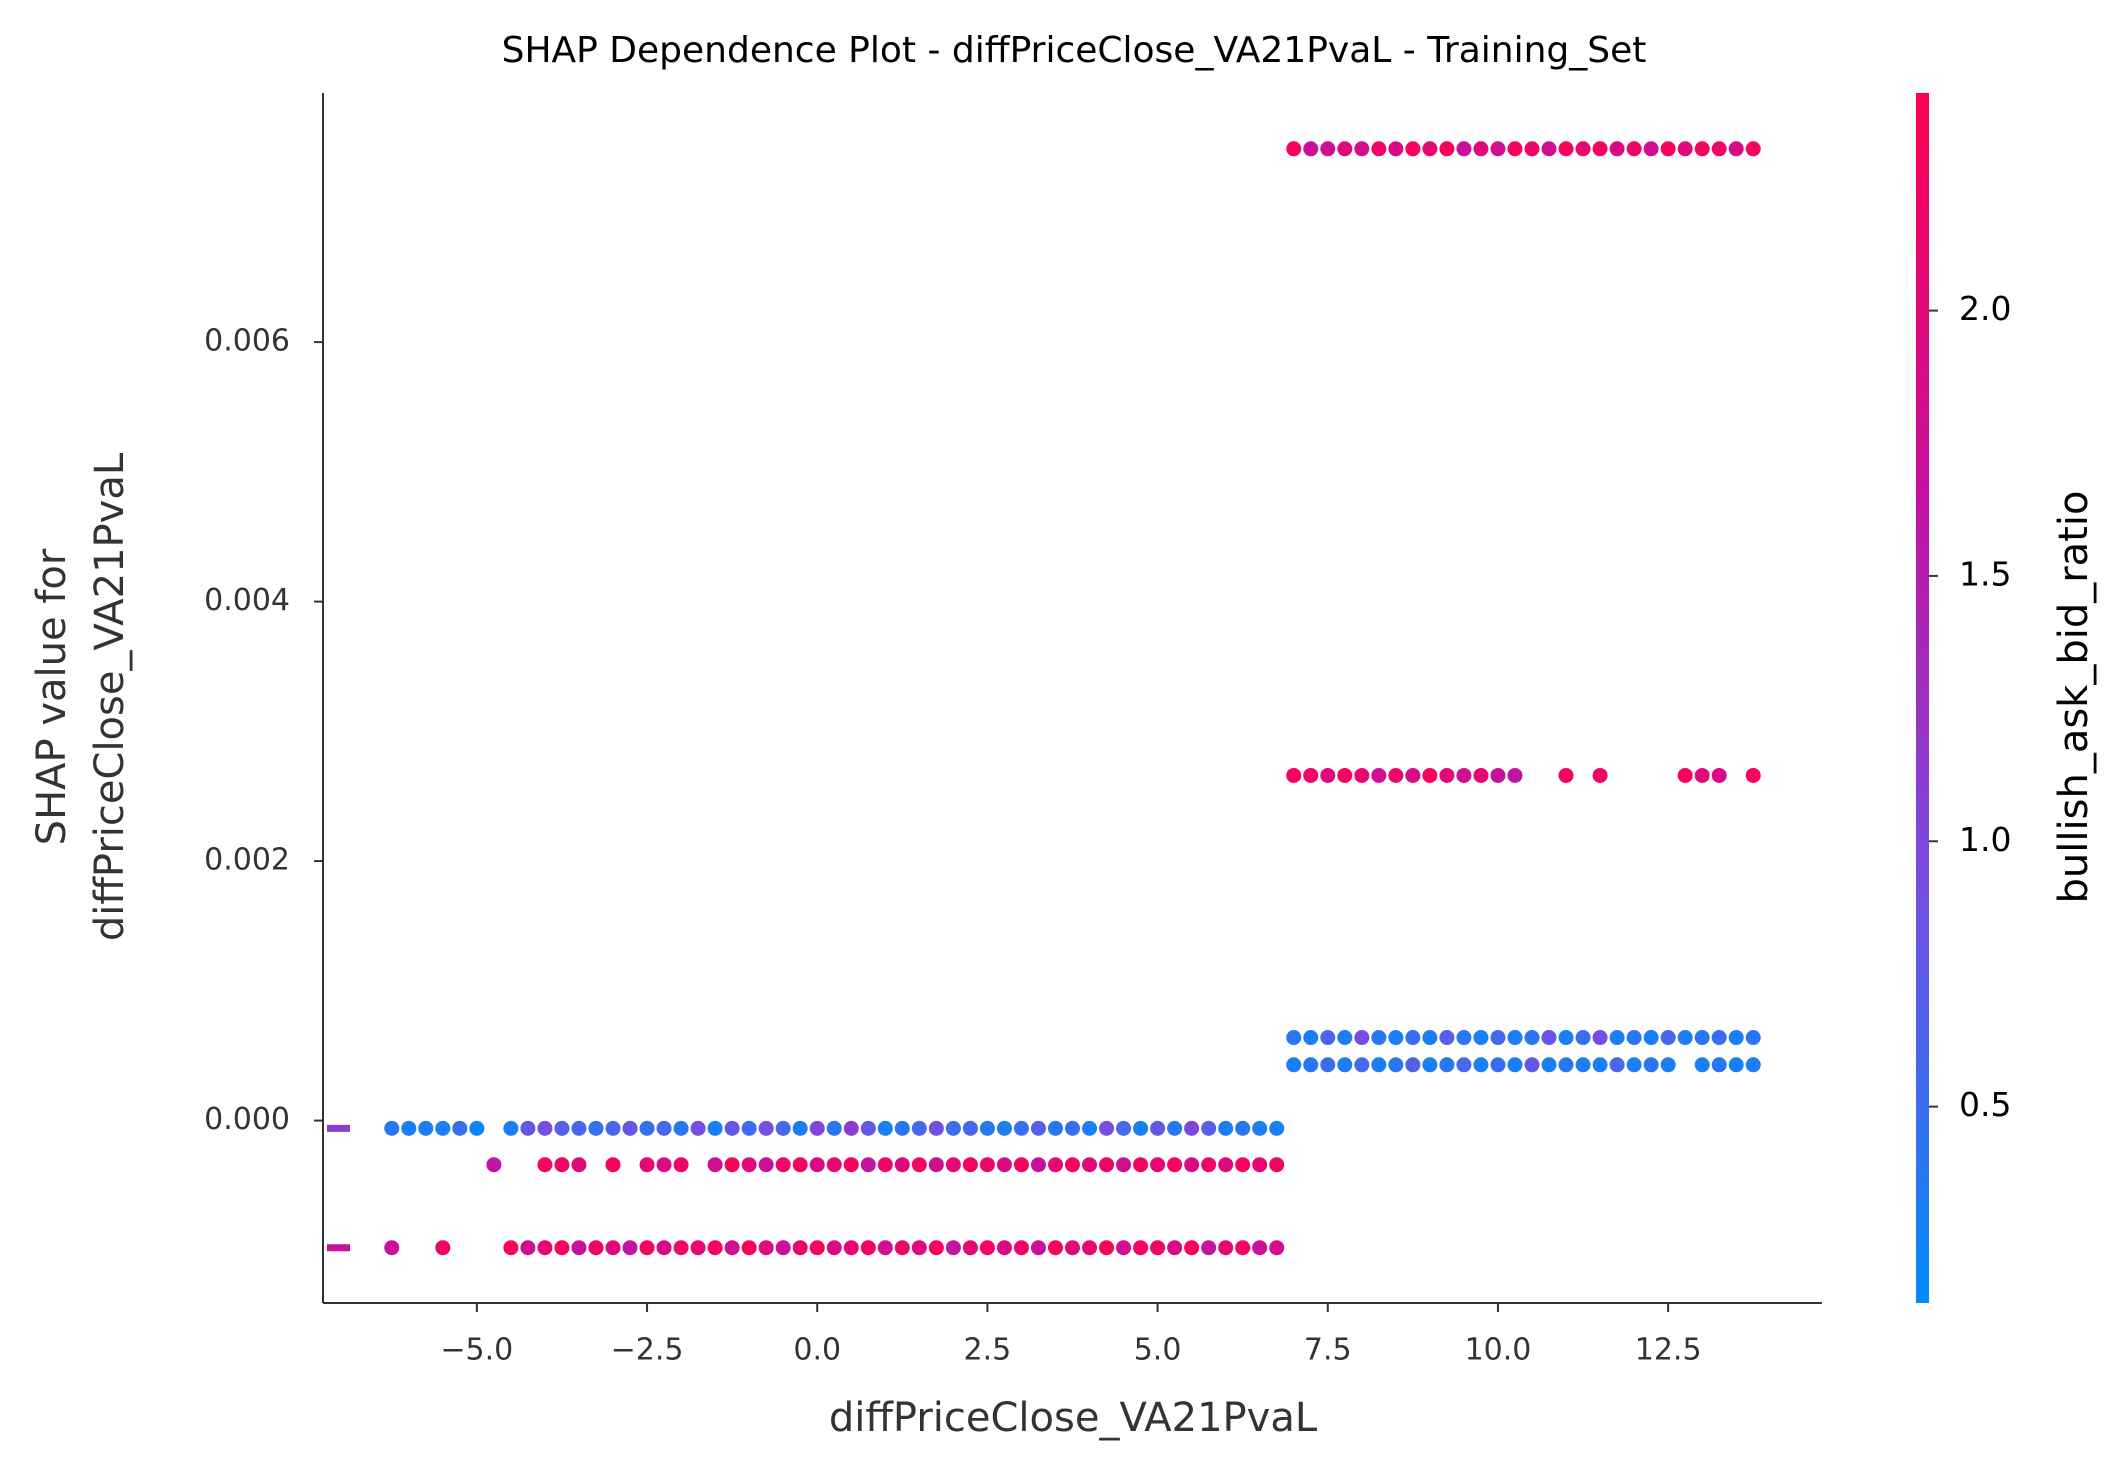  Describe the element at coordinates (988, 1350) in the screenshot. I see `x-tick-label: 2.5` at that location.